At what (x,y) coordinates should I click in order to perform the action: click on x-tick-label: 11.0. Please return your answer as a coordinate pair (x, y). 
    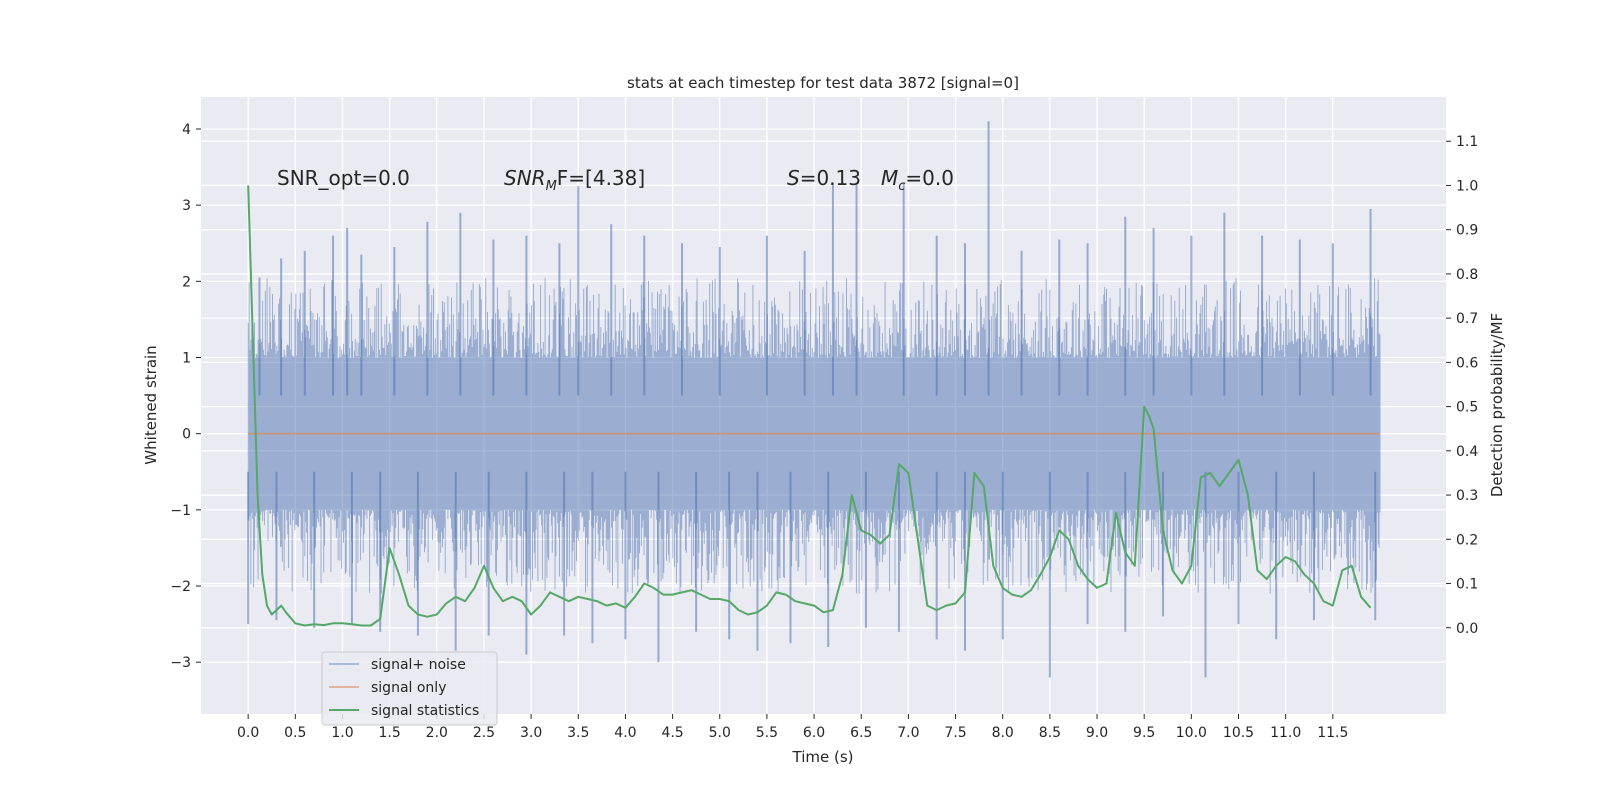
    Looking at the image, I should click on (1285, 733).